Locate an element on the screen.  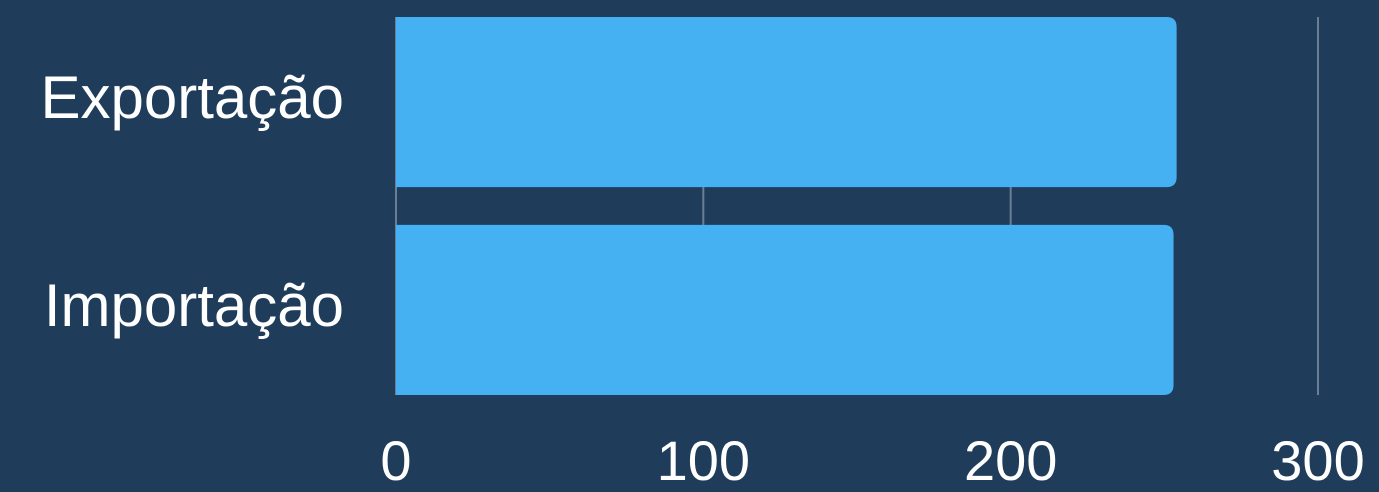
x-tick-label: 200 is located at coordinates (1010, 460).